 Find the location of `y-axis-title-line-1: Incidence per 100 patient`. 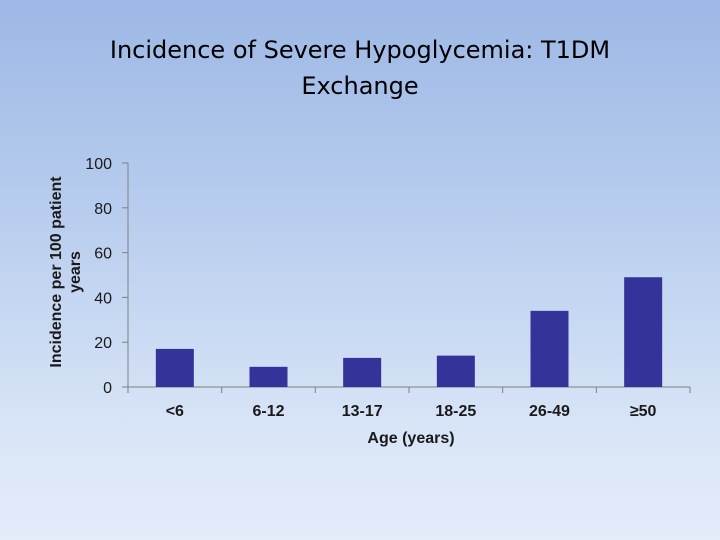

y-axis-title-line-1: Incidence per 100 patient is located at coordinates (56, 272).